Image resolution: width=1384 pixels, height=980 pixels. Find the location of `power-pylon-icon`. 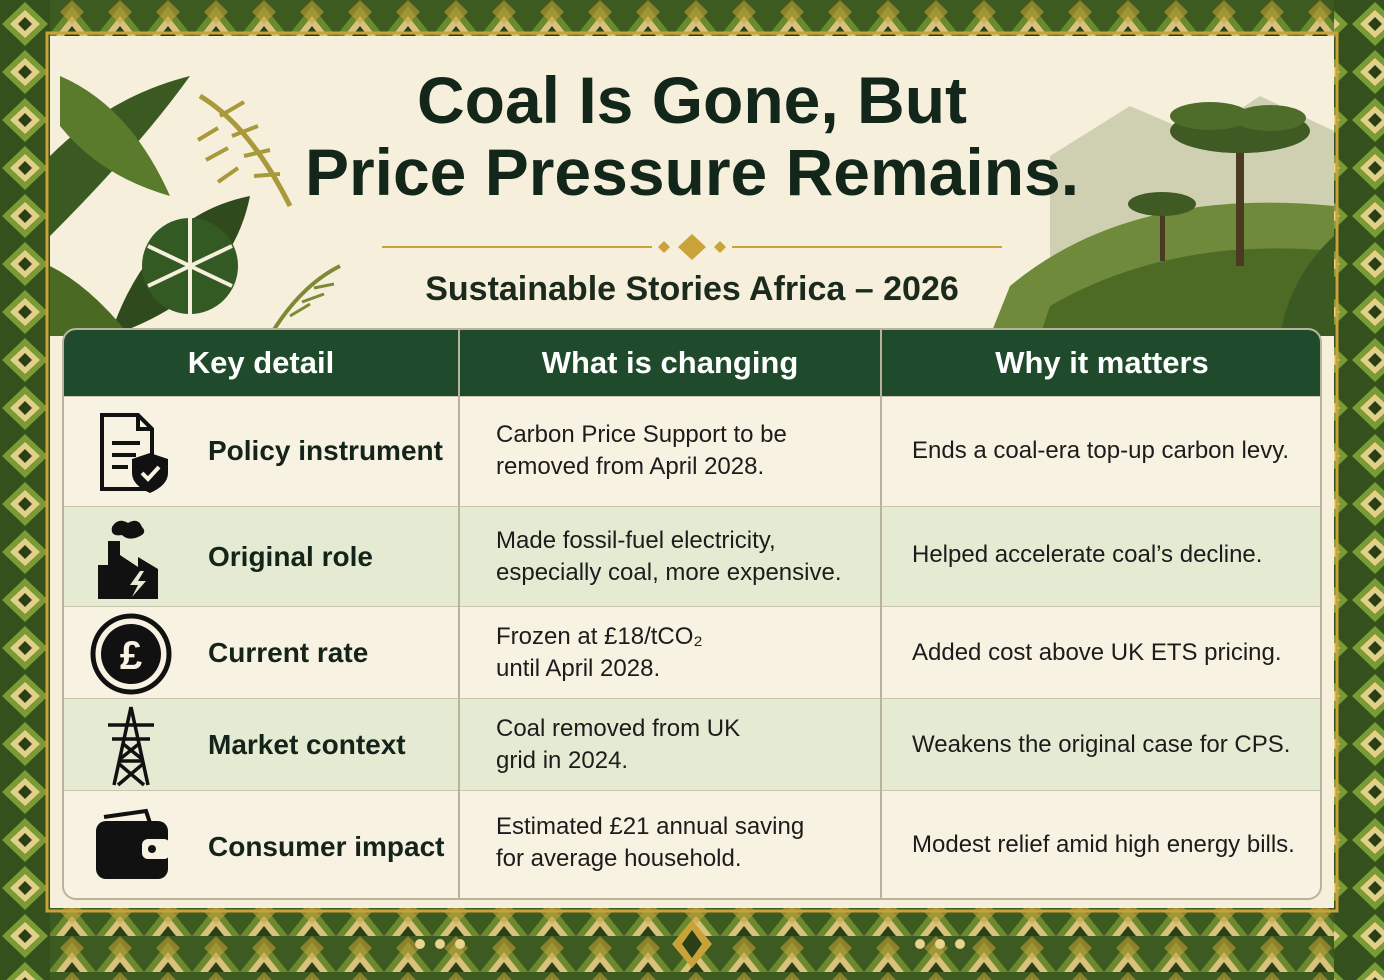

power-pylon-icon is located at coordinates (131, 746).